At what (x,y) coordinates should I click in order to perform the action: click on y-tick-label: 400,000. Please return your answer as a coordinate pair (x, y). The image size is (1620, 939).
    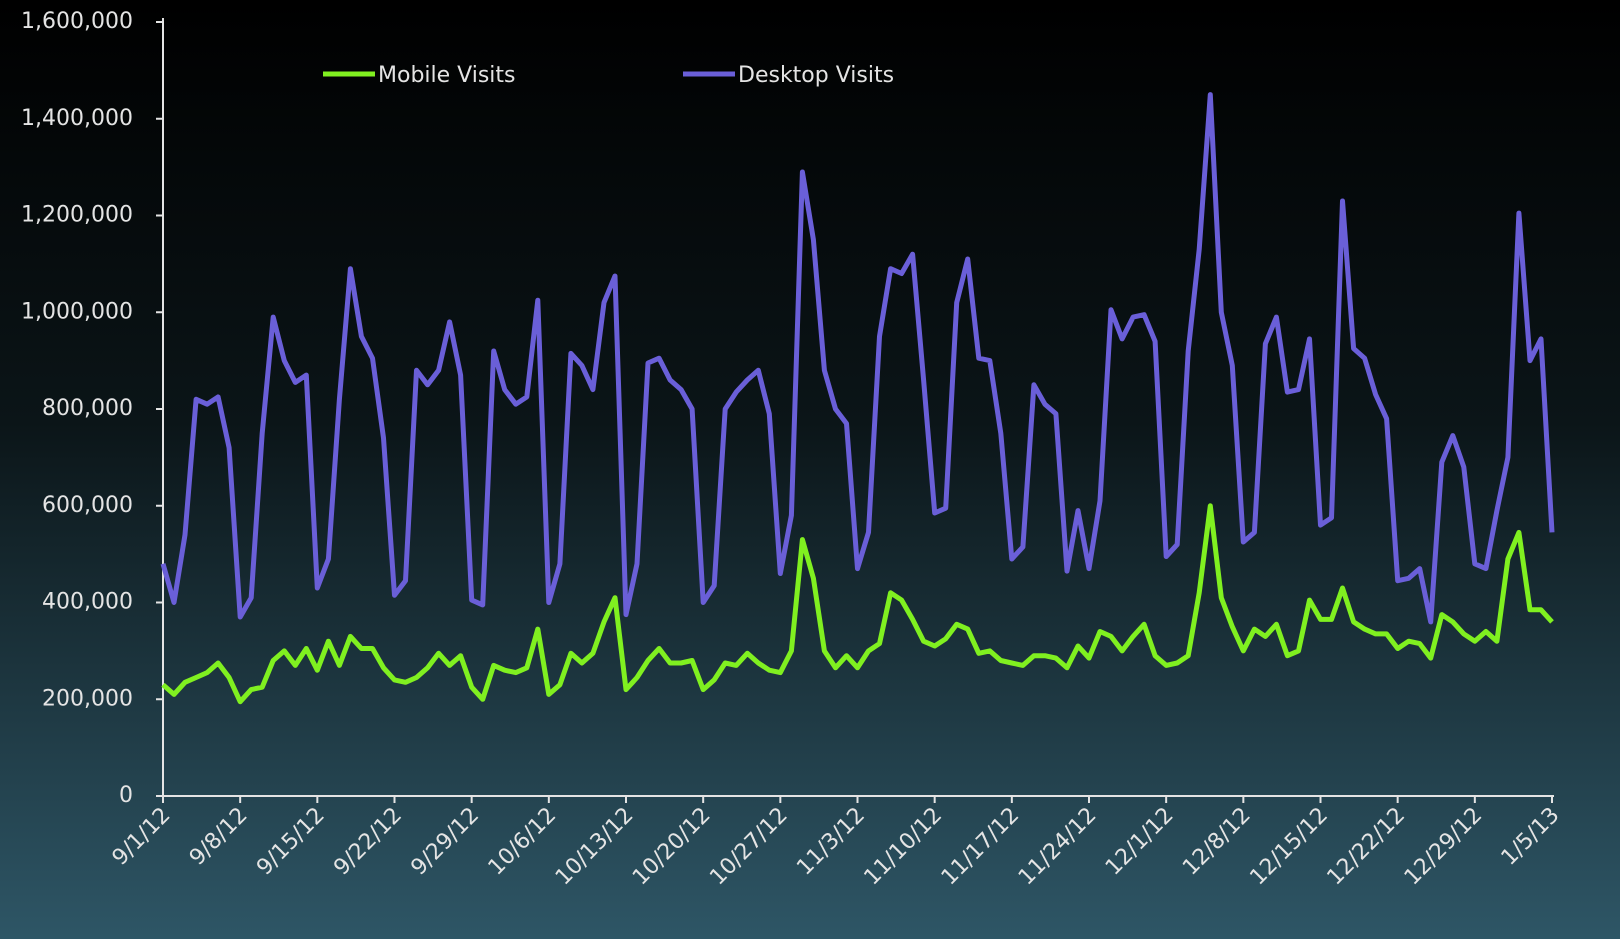
    Looking at the image, I should click on (87, 602).